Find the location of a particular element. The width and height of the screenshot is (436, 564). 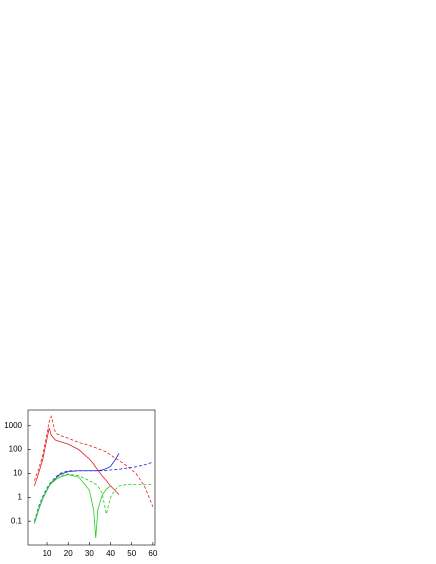

y-tick-label: 1000 is located at coordinates (13, 425).